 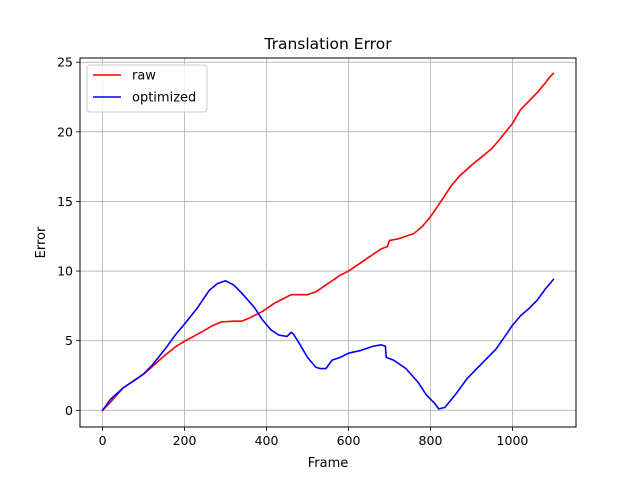 What do you see at coordinates (65, 62) in the screenshot?
I see `y-tick-label: 25` at bounding box center [65, 62].